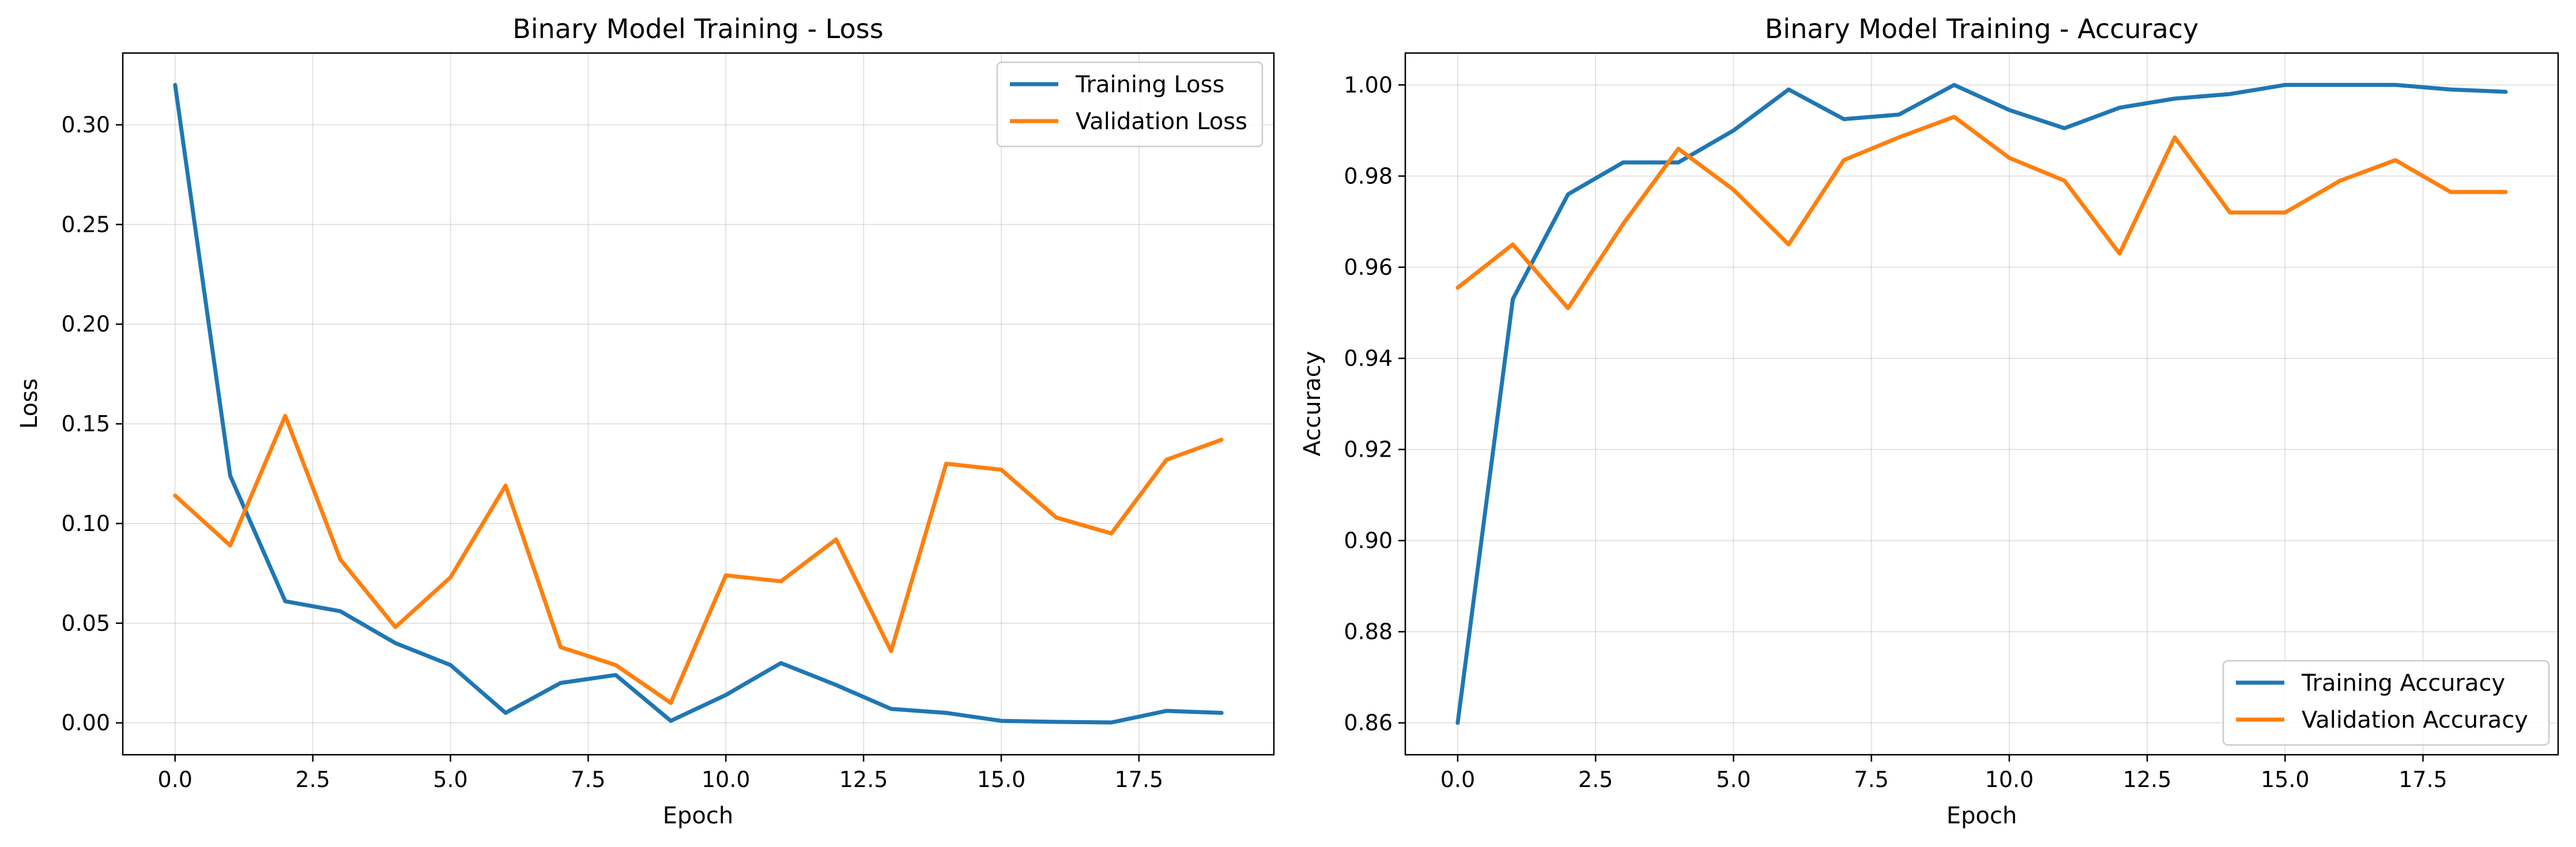 The height and width of the screenshot is (847, 2576). Describe the element at coordinates (725, 779) in the screenshot. I see `loss-x-tick-label: 10.0` at that location.